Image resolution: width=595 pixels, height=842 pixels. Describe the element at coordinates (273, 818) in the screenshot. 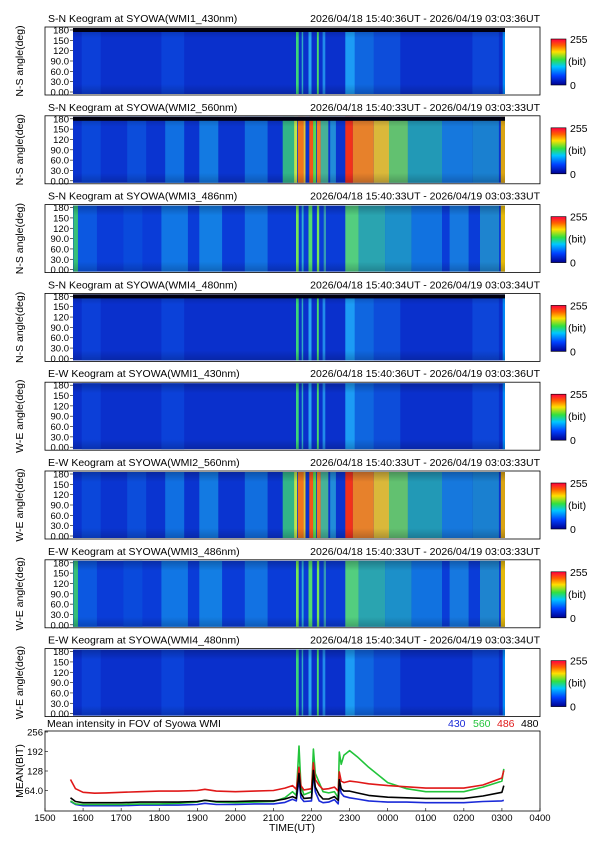

I see `x-tick-label: 2100` at that location.